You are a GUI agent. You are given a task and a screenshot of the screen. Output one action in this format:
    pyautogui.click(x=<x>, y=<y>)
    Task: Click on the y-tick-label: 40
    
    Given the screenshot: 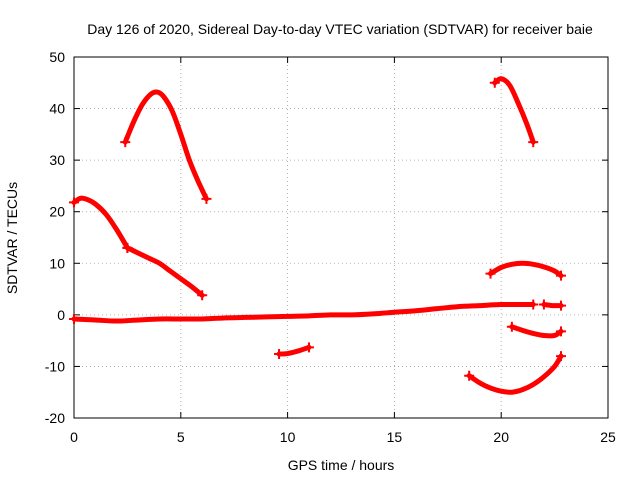 What is the action you would take?
    pyautogui.click(x=57, y=109)
    